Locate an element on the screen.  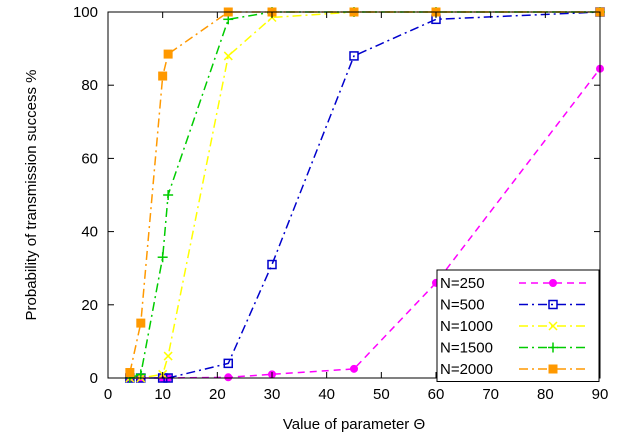
x-tick-label: 60 is located at coordinates (436, 394).